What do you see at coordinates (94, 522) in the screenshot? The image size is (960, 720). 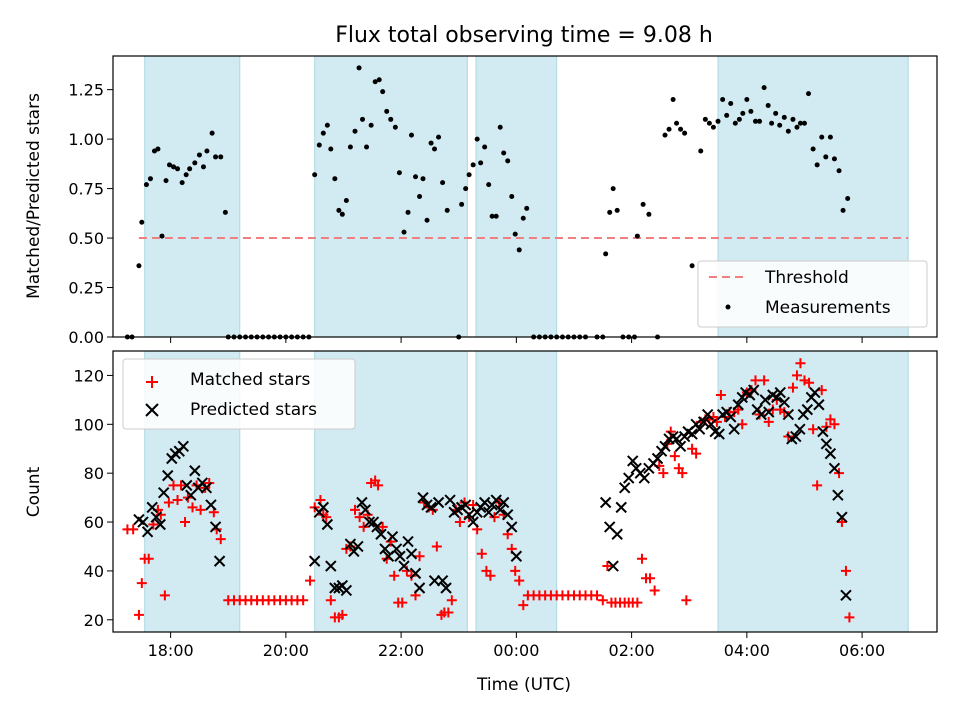 I see `bottom-y-tick-label: 60` at bounding box center [94, 522].